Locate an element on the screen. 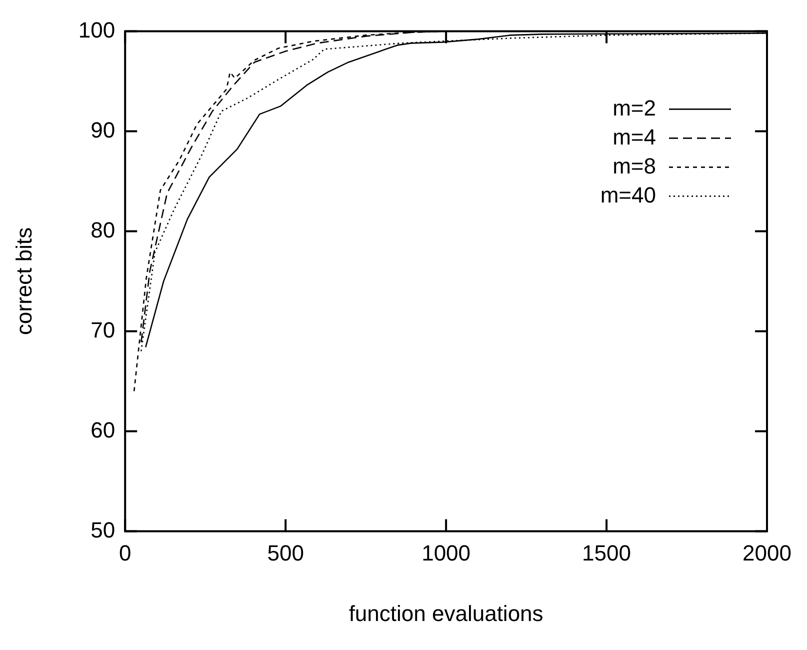 The height and width of the screenshot is (650, 807). legend-label: m=40 is located at coordinates (628, 195).